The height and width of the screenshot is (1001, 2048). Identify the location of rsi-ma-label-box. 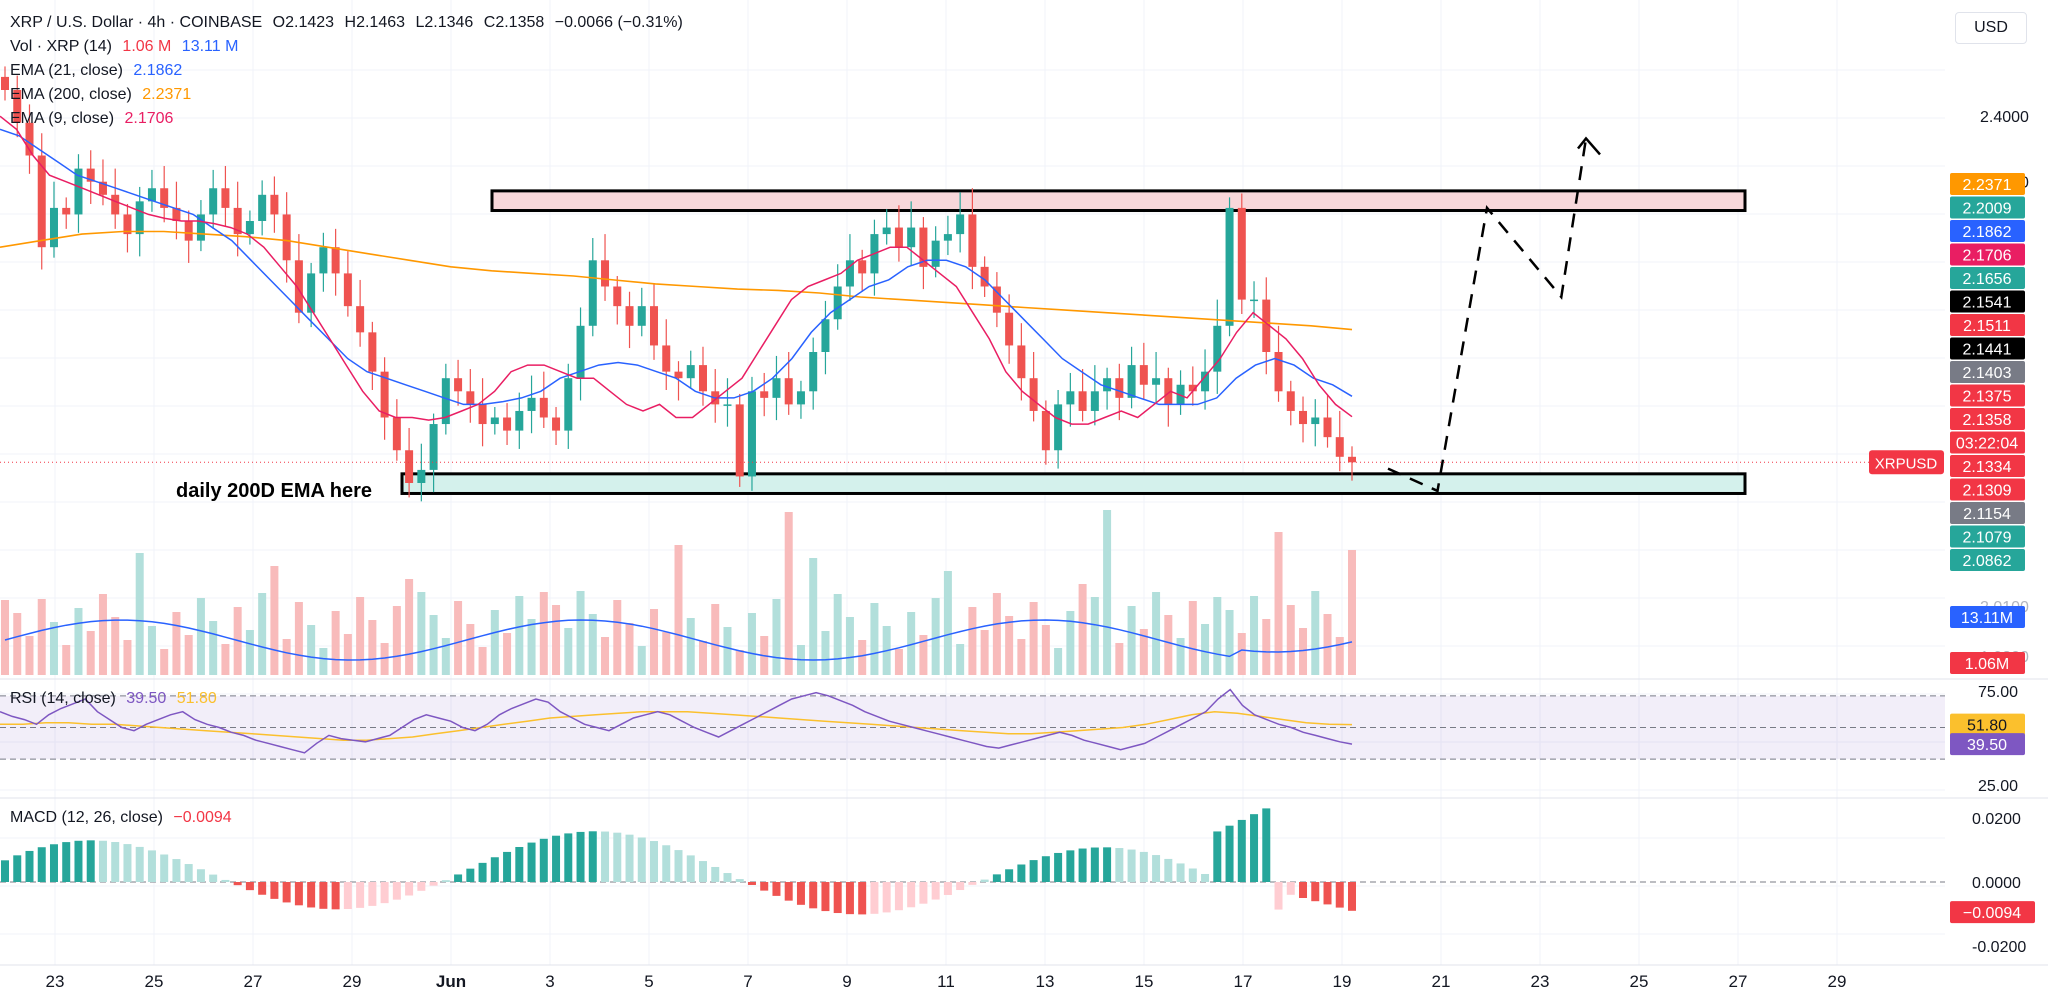
(1987, 724).